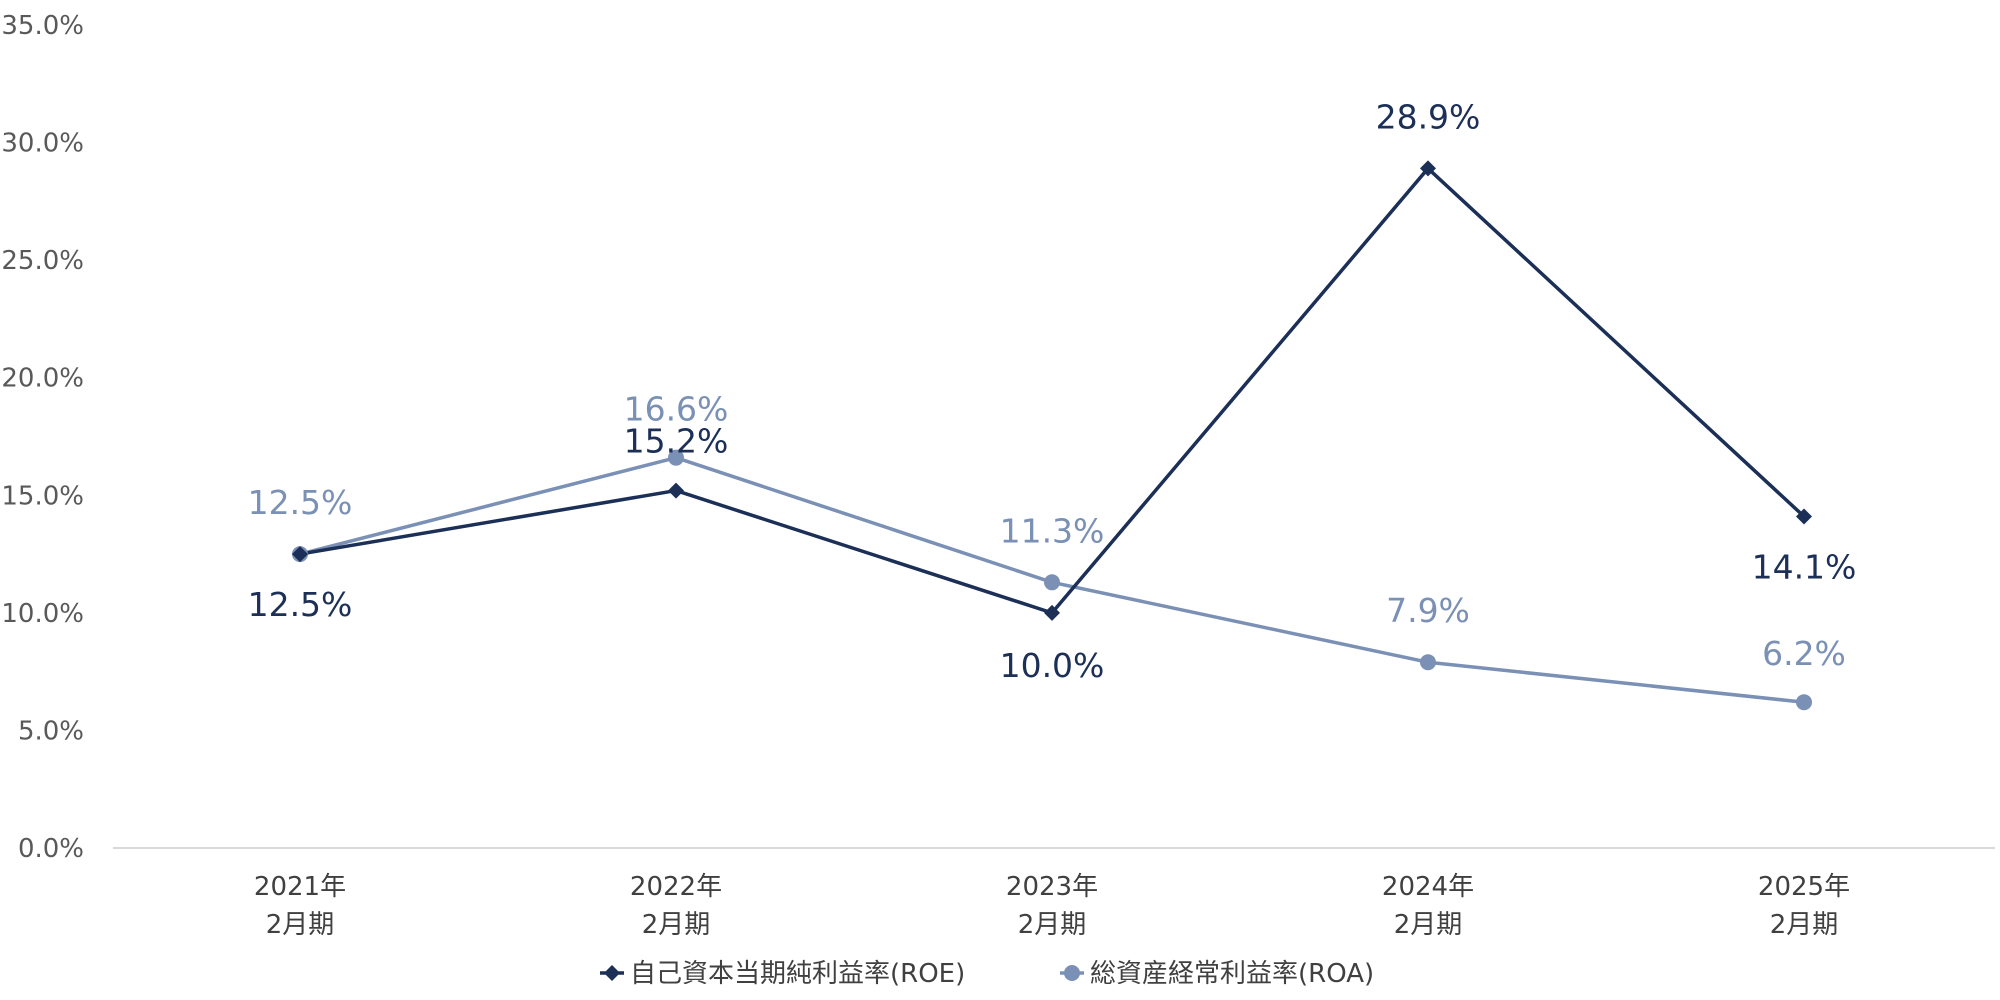  What do you see at coordinates (42, 614) in the screenshot?
I see `y-tick-label: 10.0%` at bounding box center [42, 614].